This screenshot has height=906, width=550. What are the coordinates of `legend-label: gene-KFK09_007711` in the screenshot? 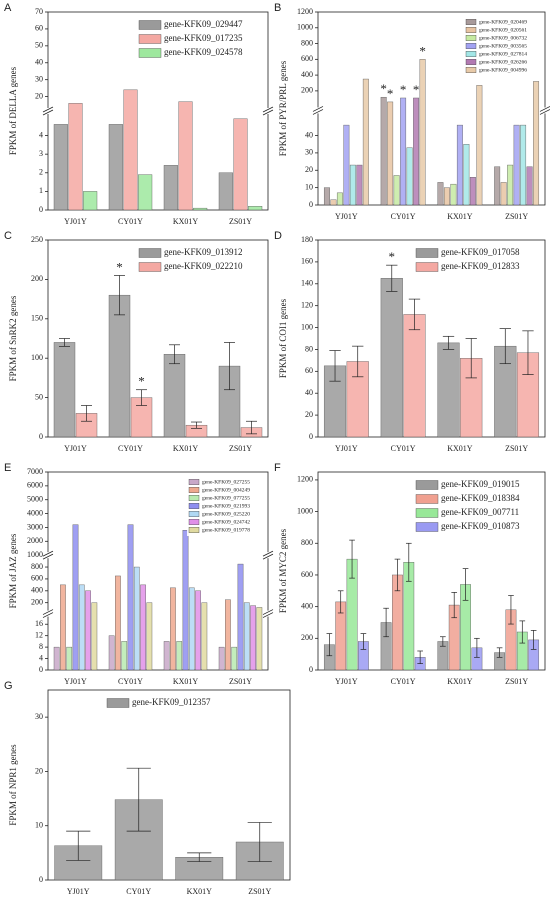 It's located at (480, 512).